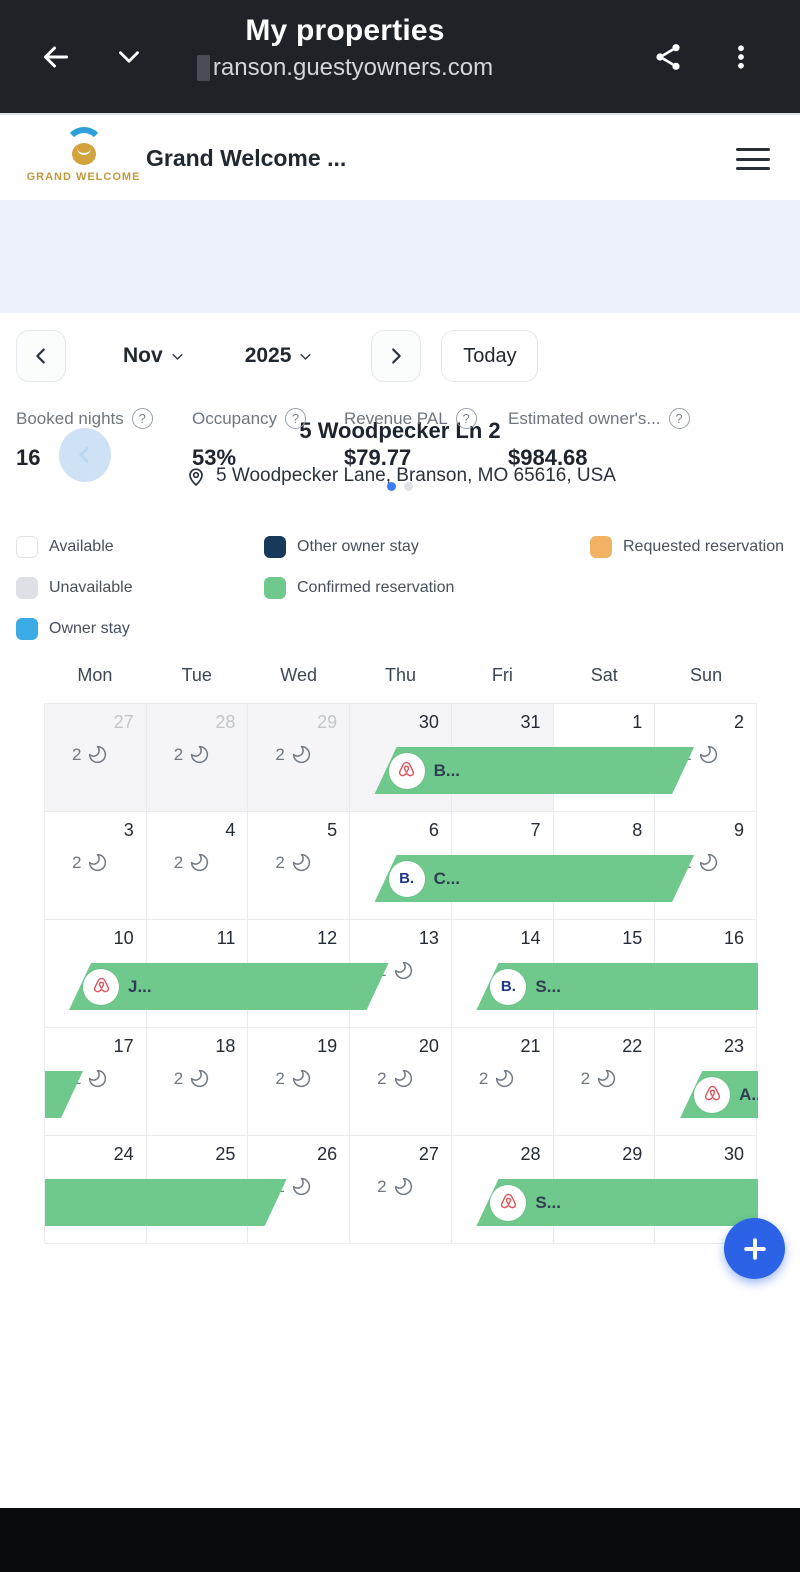 This screenshot has width=800, height=1572. I want to click on today-button: Today, so click(490, 356).